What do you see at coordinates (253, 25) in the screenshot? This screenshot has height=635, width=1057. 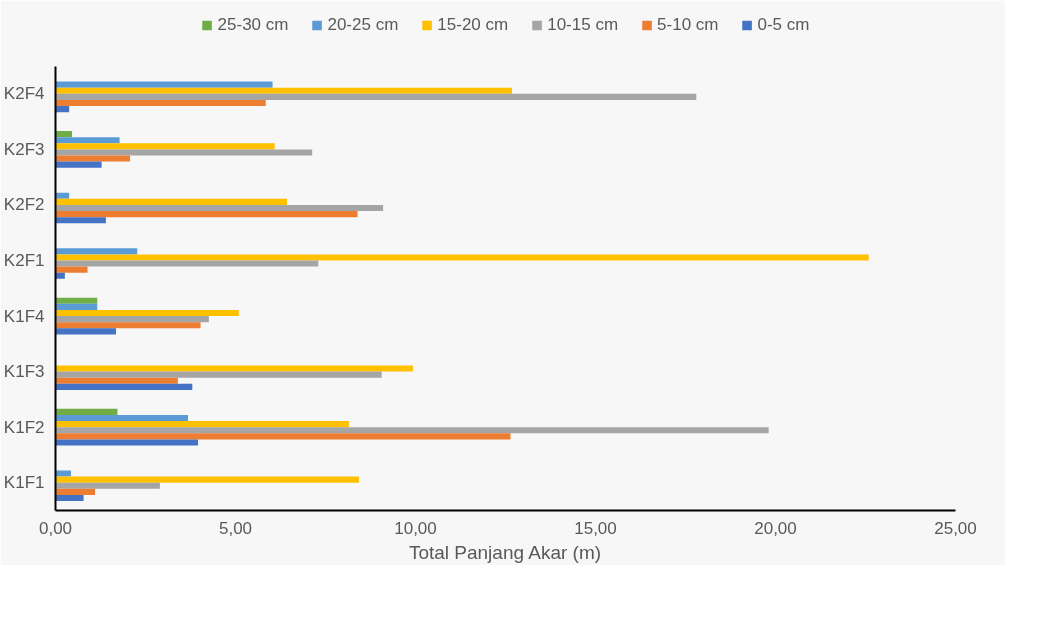 I see `legend-label: 25-30 cm` at bounding box center [253, 25].